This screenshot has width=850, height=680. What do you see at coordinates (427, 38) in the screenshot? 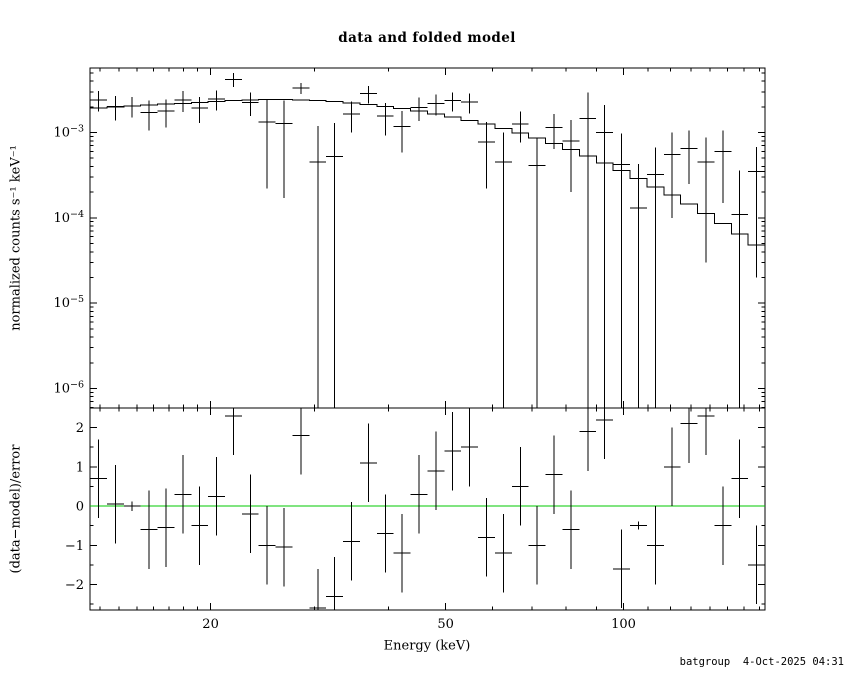
I see `plot-title: data and folded model` at bounding box center [427, 38].